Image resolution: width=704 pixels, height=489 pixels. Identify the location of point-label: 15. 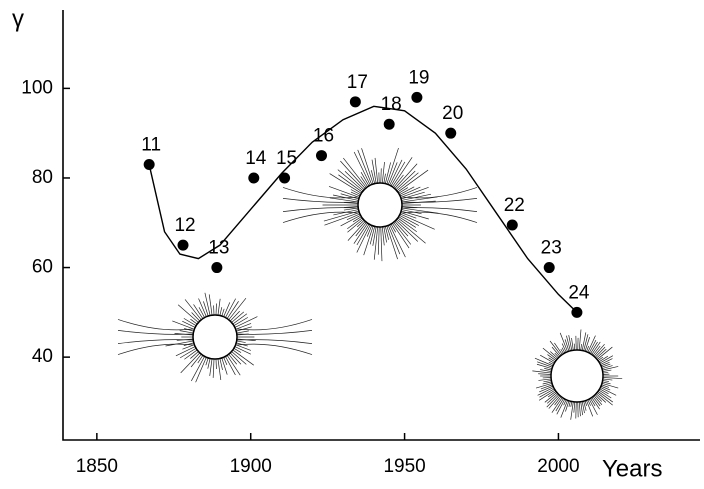
(286, 158).